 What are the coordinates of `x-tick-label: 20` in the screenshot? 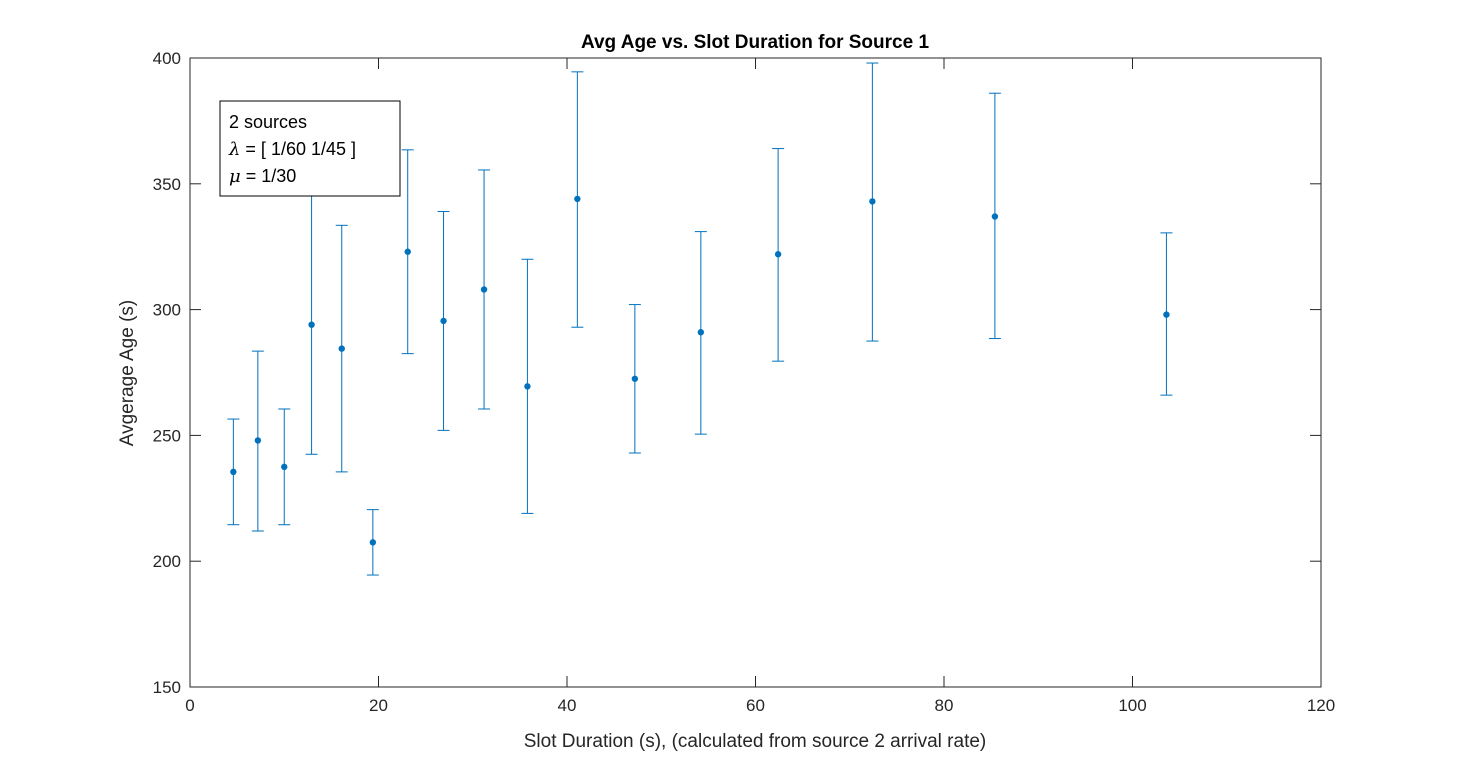 It's located at (378, 705).